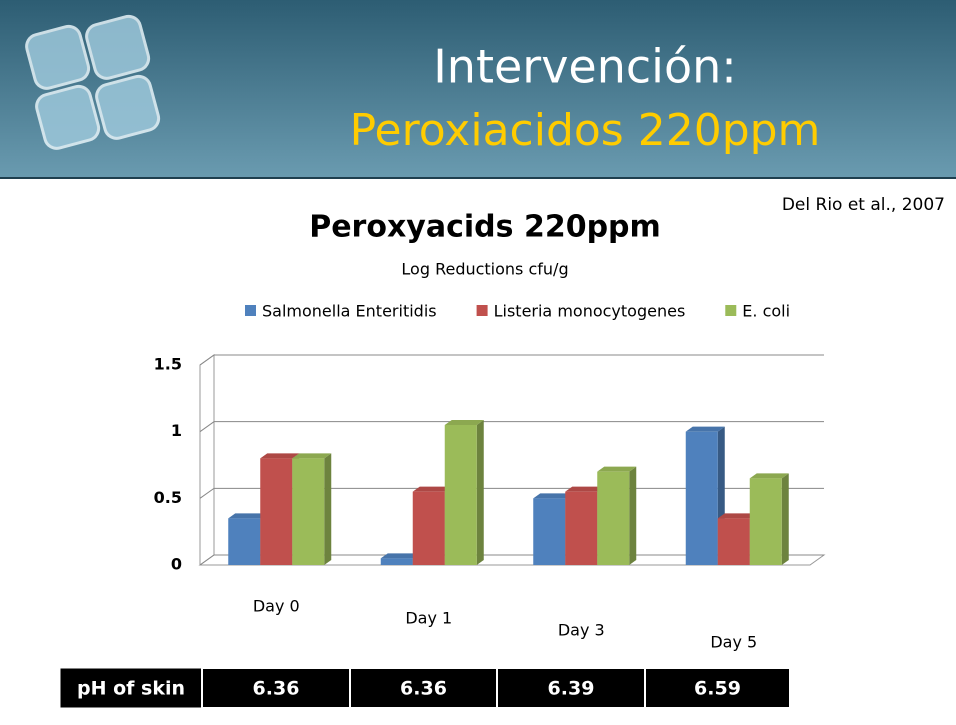  Describe the element at coordinates (585, 130) in the screenshot. I see `slide-subtitle: Peroxiacidos 220ppm` at that location.